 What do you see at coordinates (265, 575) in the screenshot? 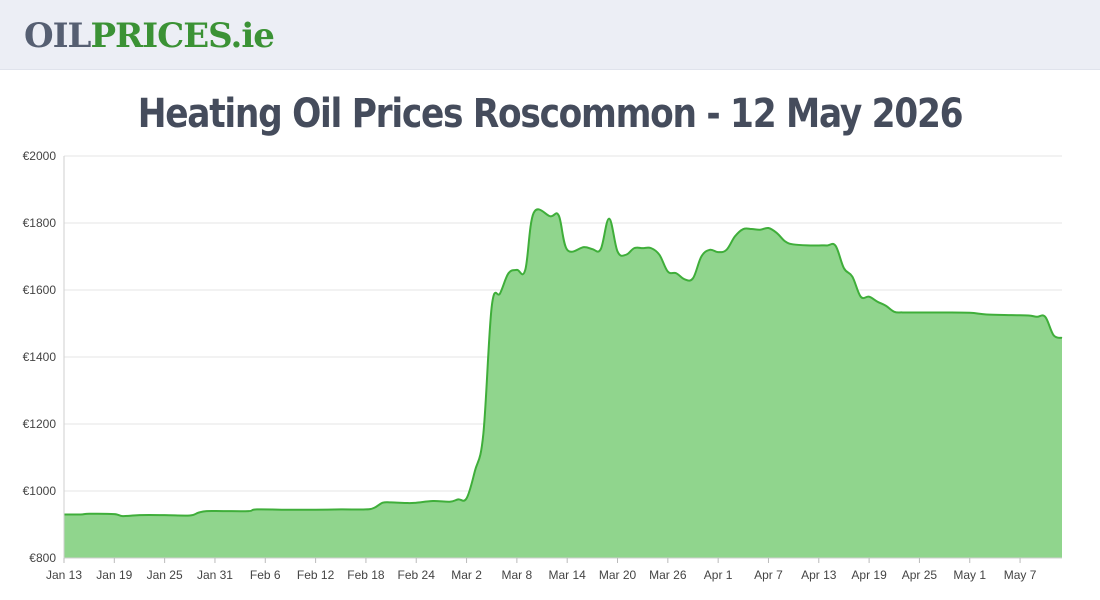
I see `x-tick-label: Feb 6` at bounding box center [265, 575].